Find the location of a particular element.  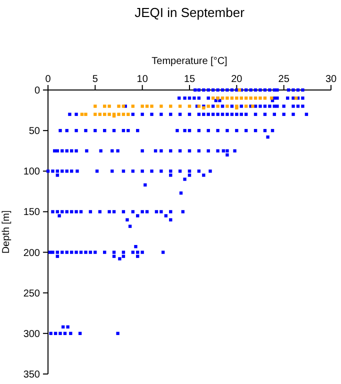

x-tick-label: 0 is located at coordinates (48, 79).